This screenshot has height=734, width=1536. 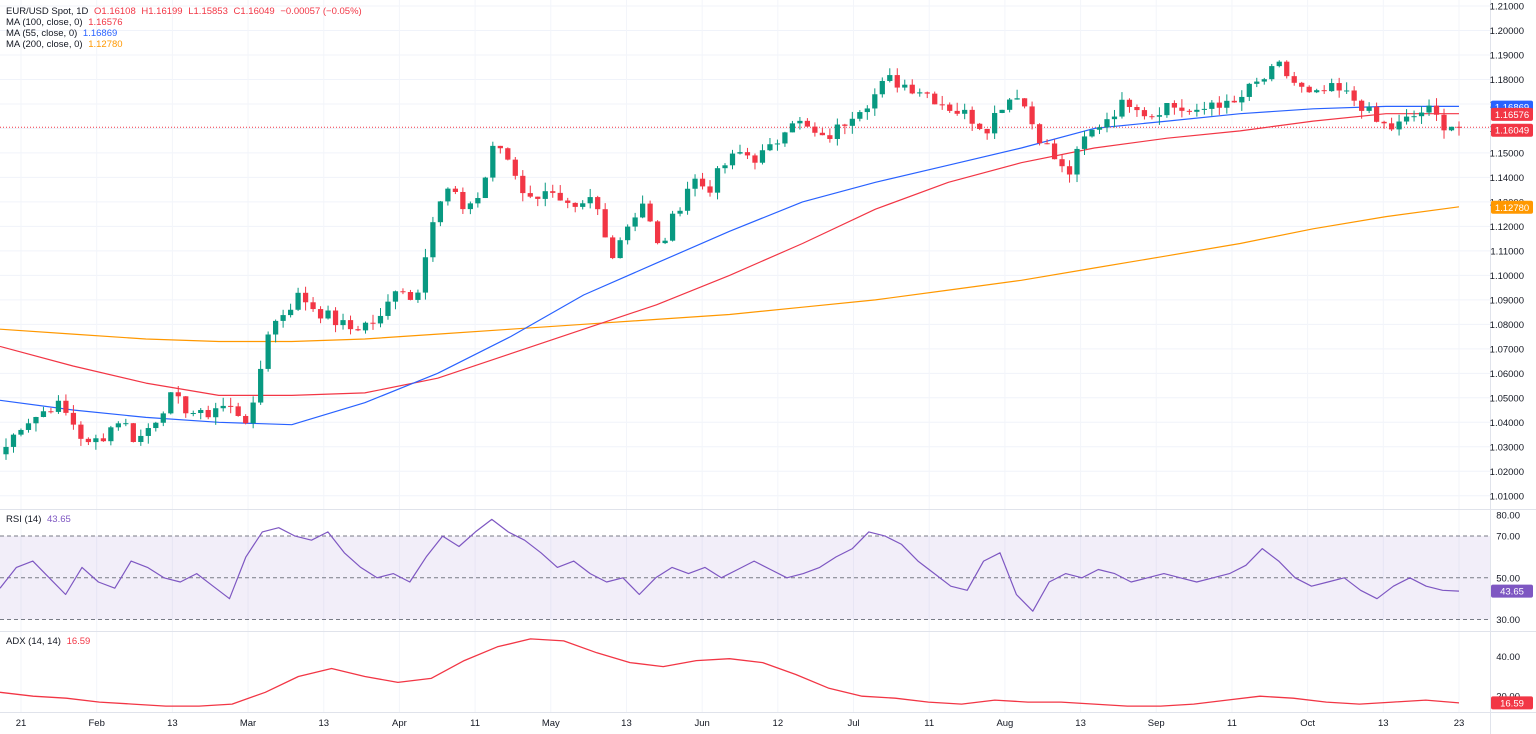 I want to click on ma55-legend: MA (55, close, 0) 1.16869, so click(x=63, y=33).